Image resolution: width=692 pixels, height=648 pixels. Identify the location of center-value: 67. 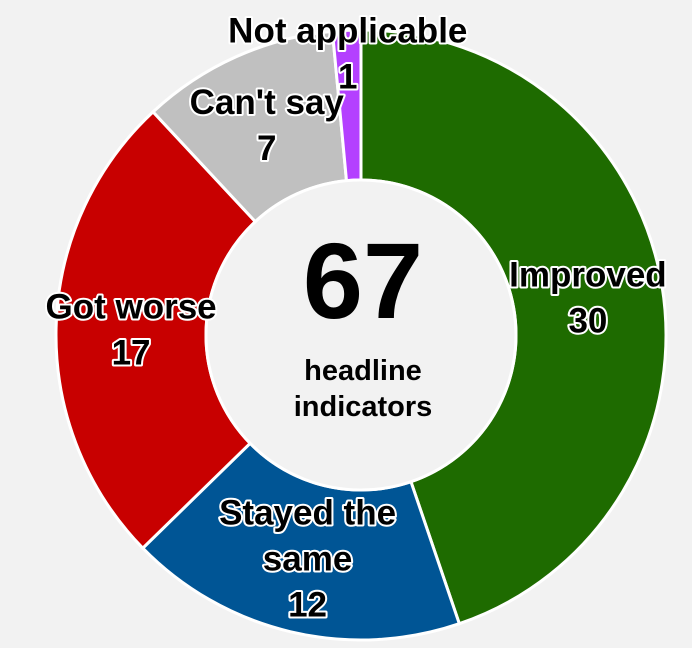
(363, 280).